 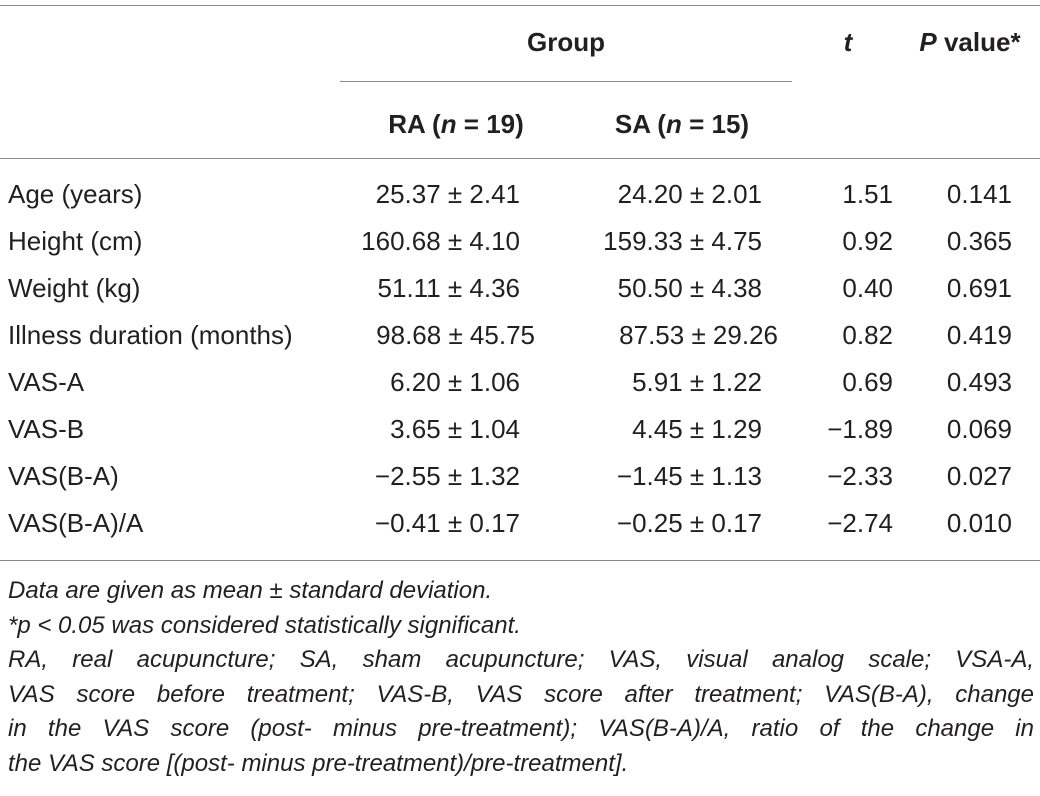 I want to click on sa-header-prefix: SA (, so click(x=640, y=124).